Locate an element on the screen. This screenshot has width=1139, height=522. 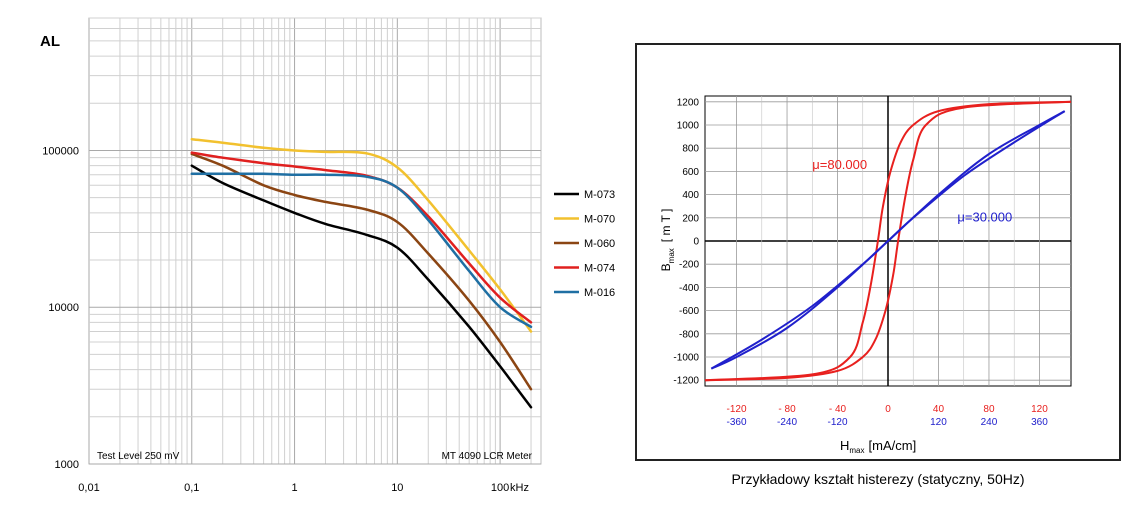
x-tick-label: 0,01 is located at coordinates (88, 488).